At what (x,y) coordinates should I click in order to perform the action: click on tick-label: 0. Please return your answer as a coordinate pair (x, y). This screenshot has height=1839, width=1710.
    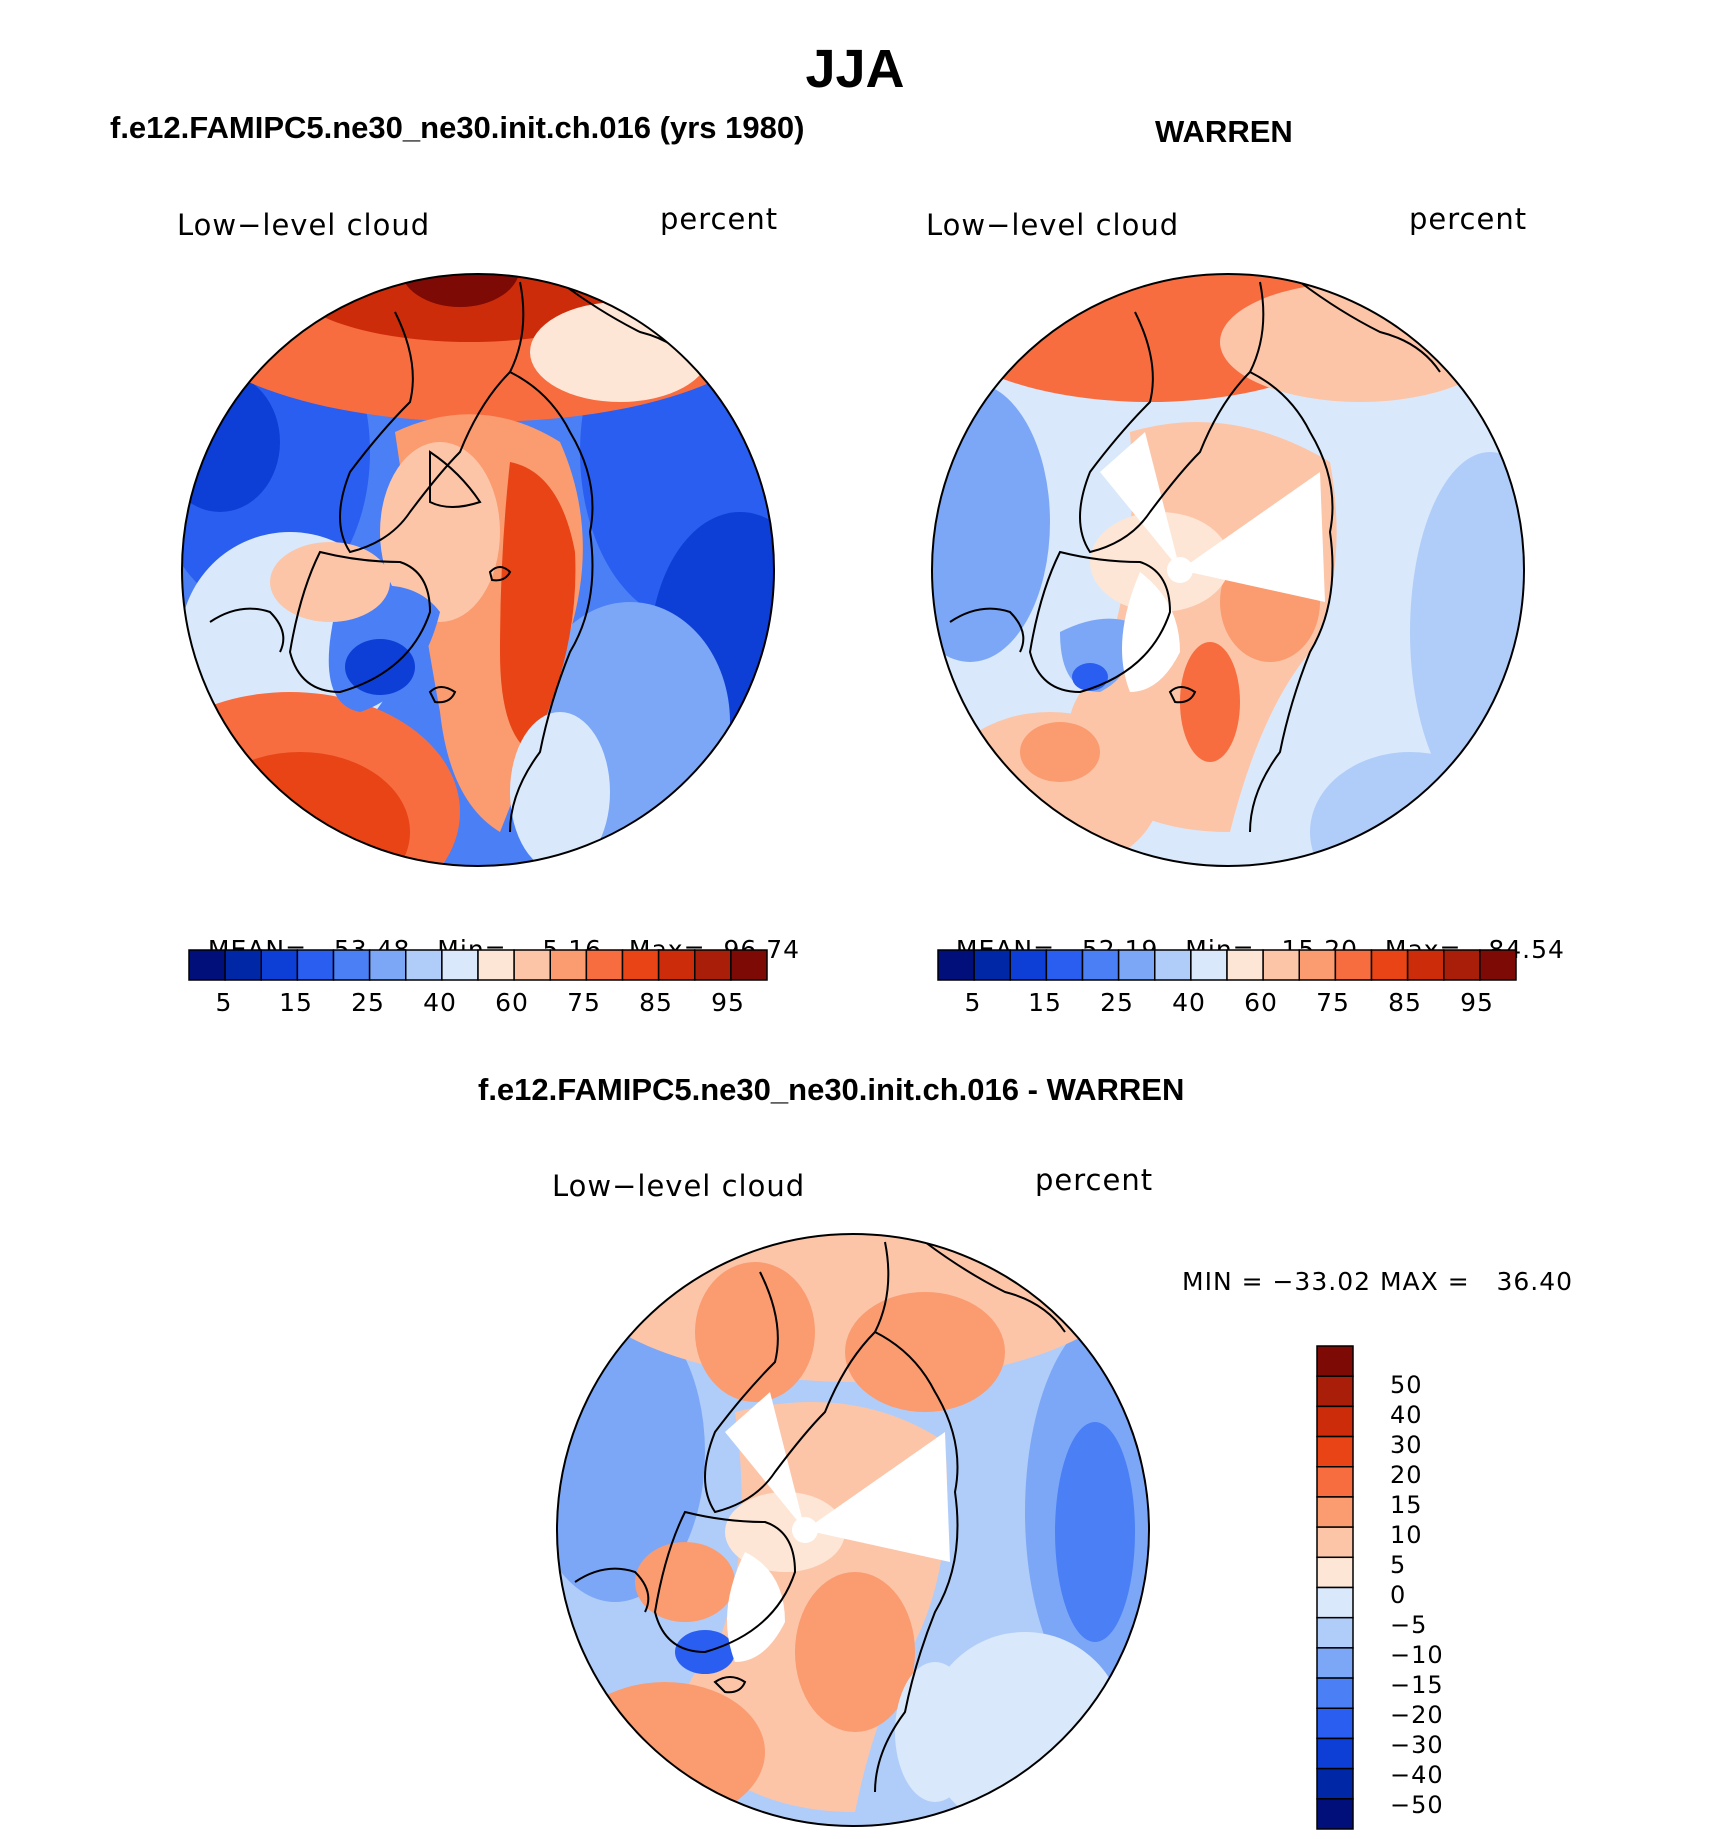
    Looking at the image, I should click on (1398, 1595).